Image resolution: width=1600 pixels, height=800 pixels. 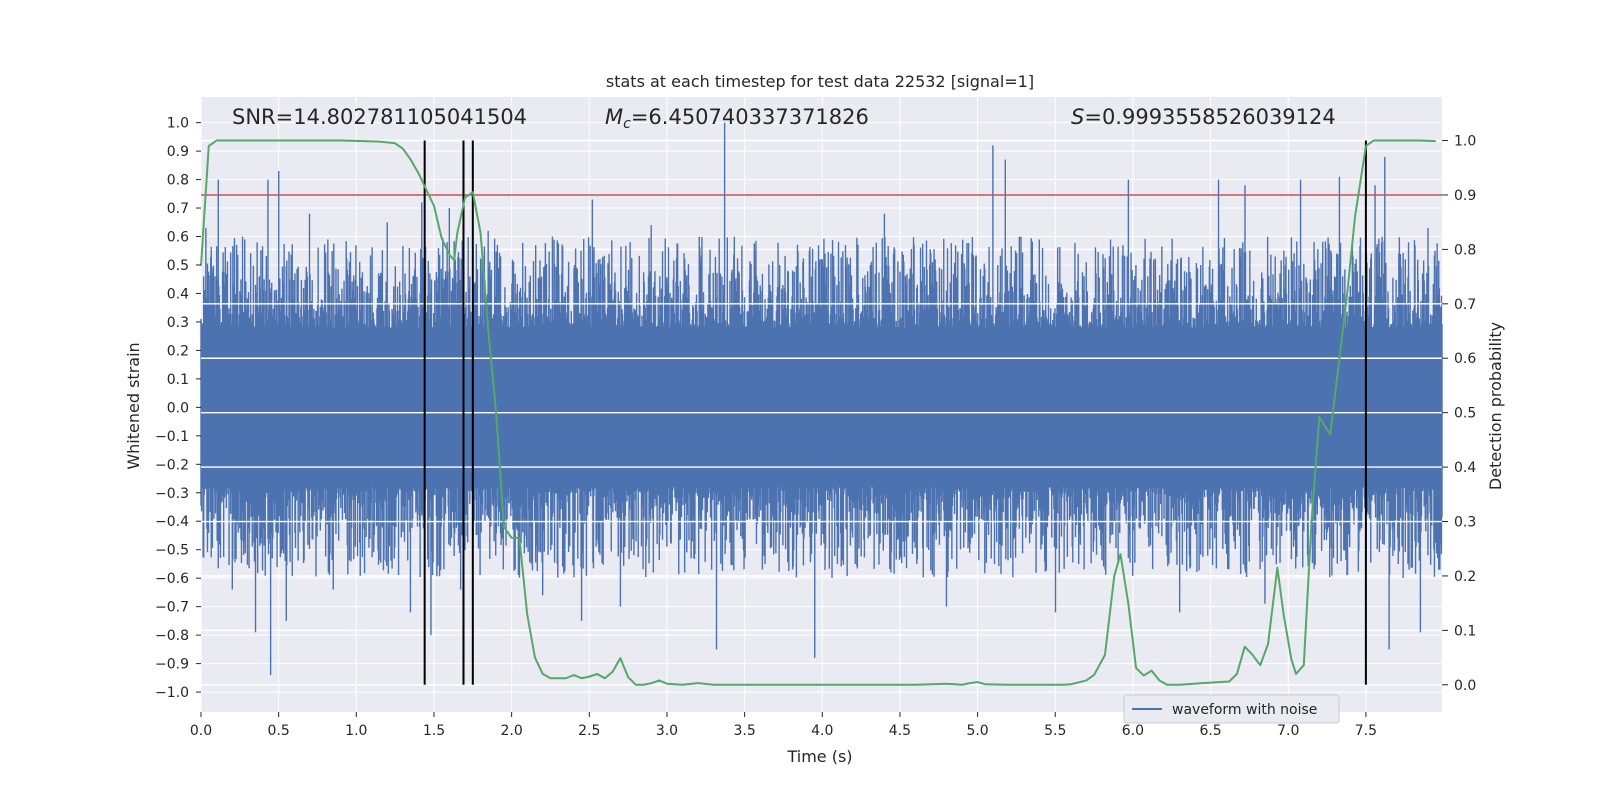 I want to click on x-tick-label: 5.0, so click(x=977, y=731).